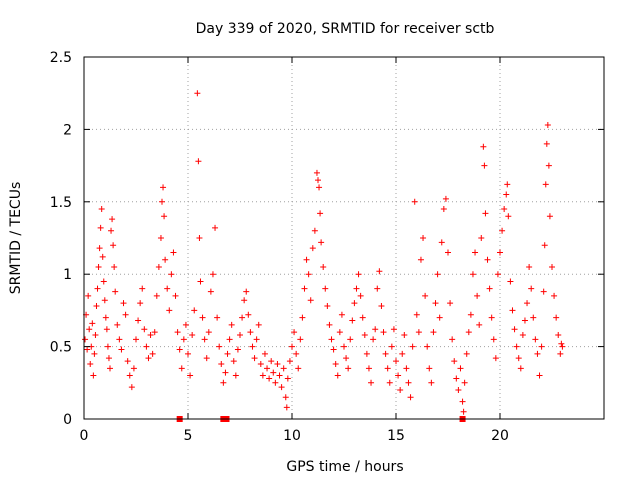  What do you see at coordinates (67, 275) in the screenshot?
I see `y-tick-label: 1` at bounding box center [67, 275].